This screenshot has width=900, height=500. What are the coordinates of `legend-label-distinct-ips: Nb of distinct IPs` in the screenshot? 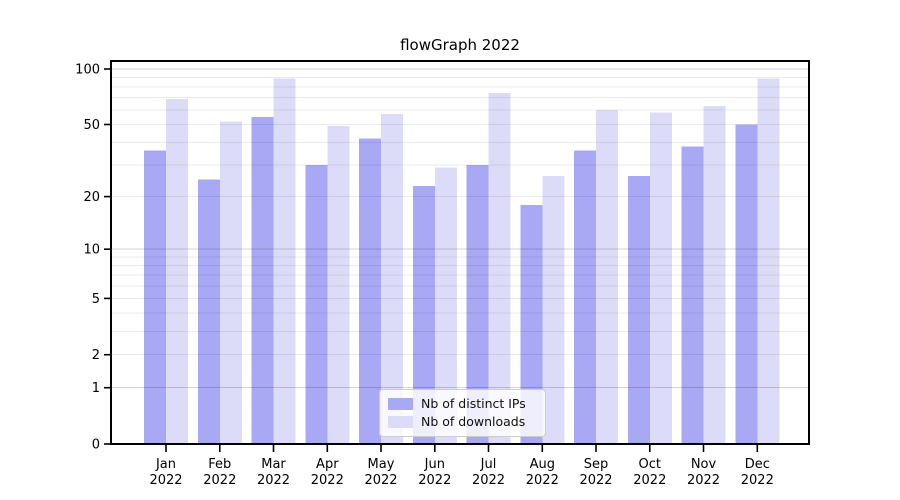 It's located at (473, 403).